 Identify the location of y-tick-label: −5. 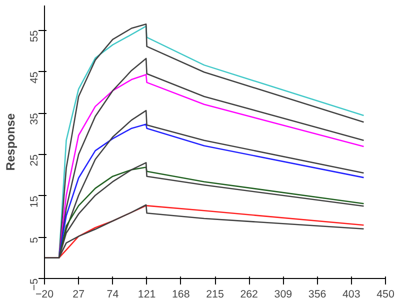
(34, 284).